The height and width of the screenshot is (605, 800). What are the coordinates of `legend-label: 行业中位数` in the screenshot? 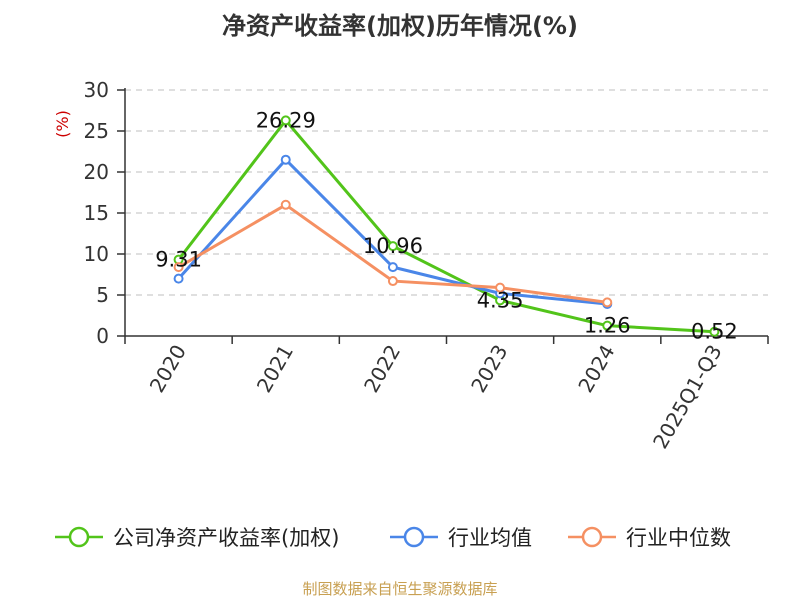 It's located at (678, 538).